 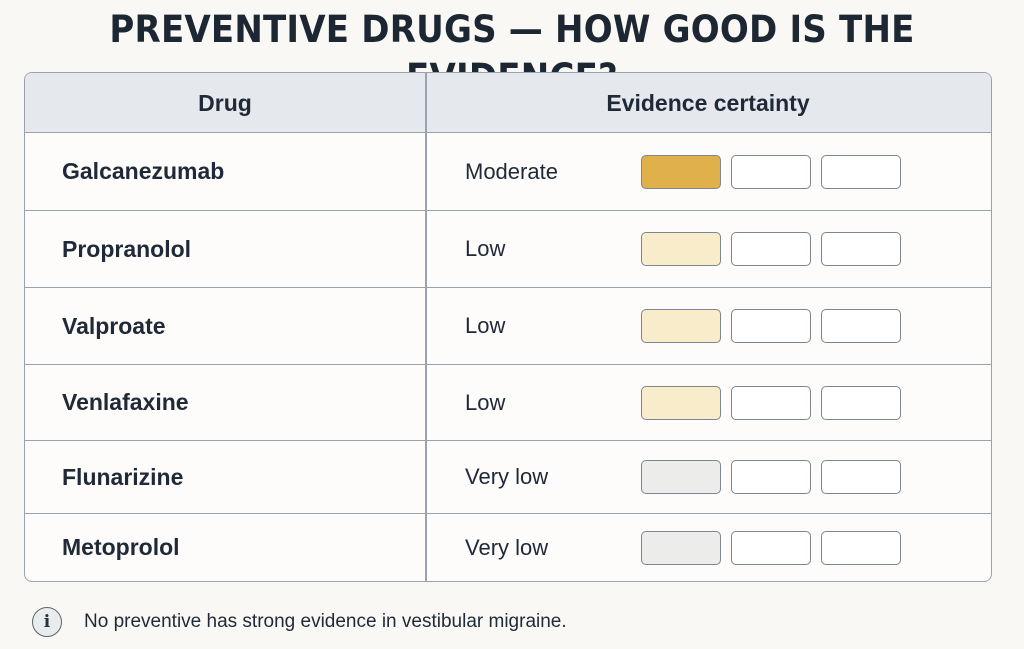 I want to click on table-row: Venlafaxine Low, so click(x=508, y=403).